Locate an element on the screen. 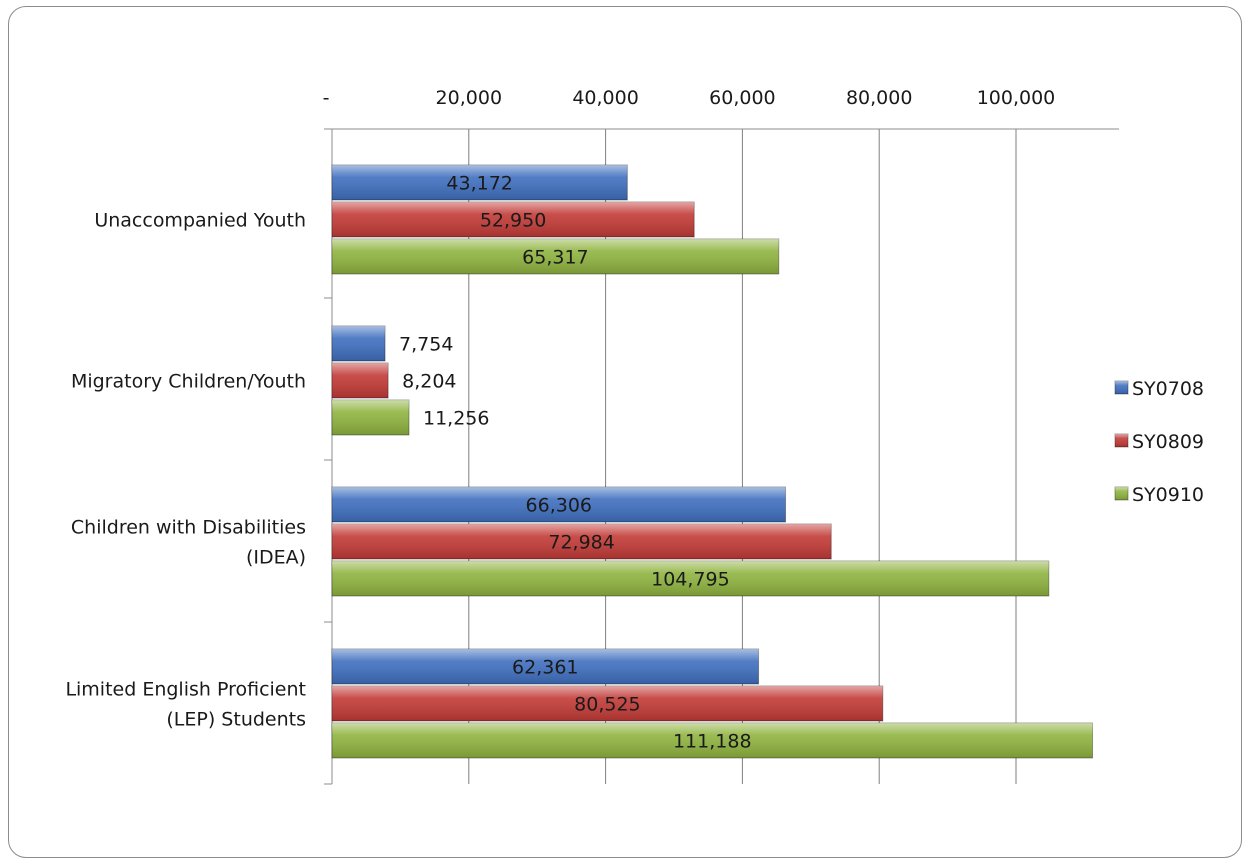  legend-label: SY0809 is located at coordinates (1168, 442).